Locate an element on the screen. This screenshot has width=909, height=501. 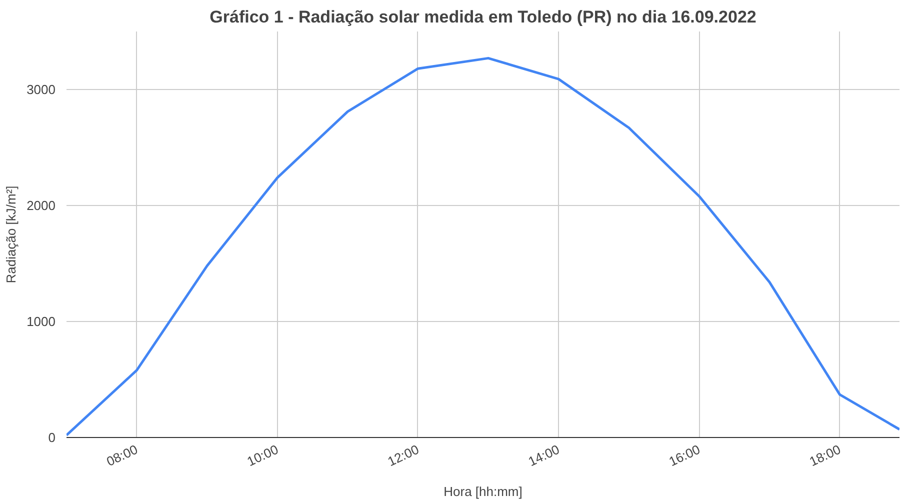
x-tick-label: 14:00 is located at coordinates (544, 456).